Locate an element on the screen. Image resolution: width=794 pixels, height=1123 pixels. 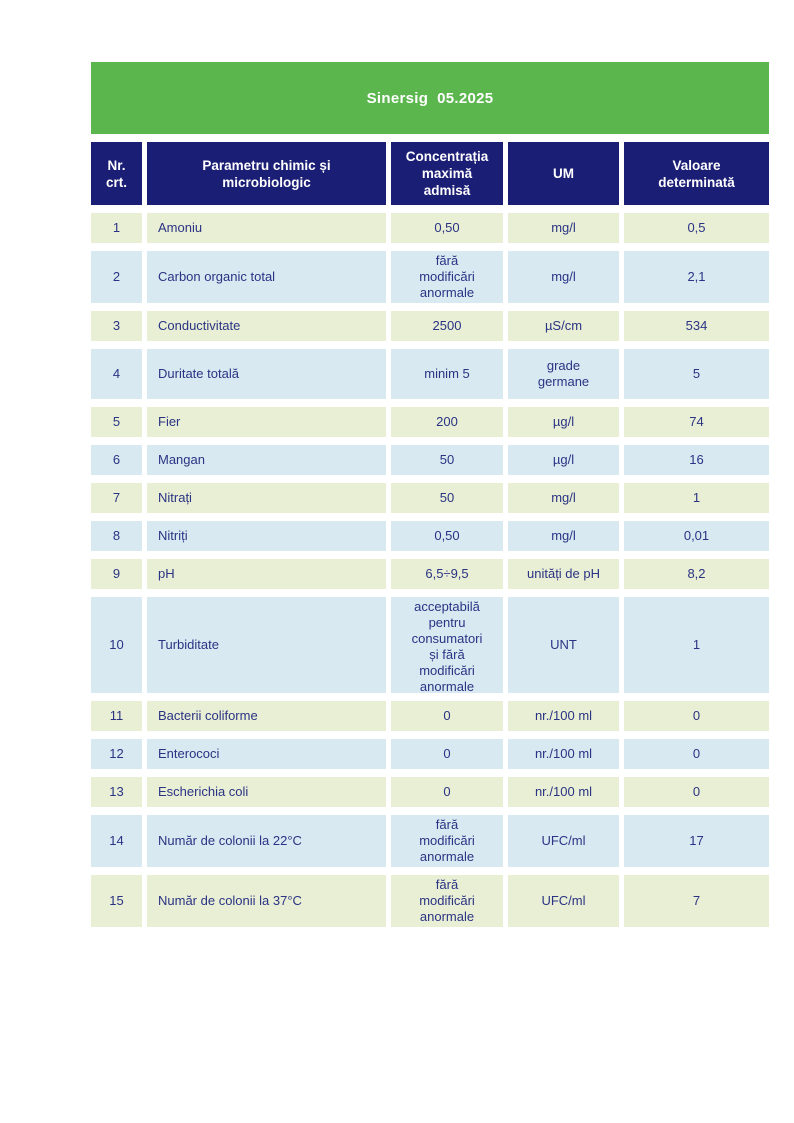
table-row: 13 Escherichia coli 0 nr./100 ml 0 is located at coordinates (430, 792).